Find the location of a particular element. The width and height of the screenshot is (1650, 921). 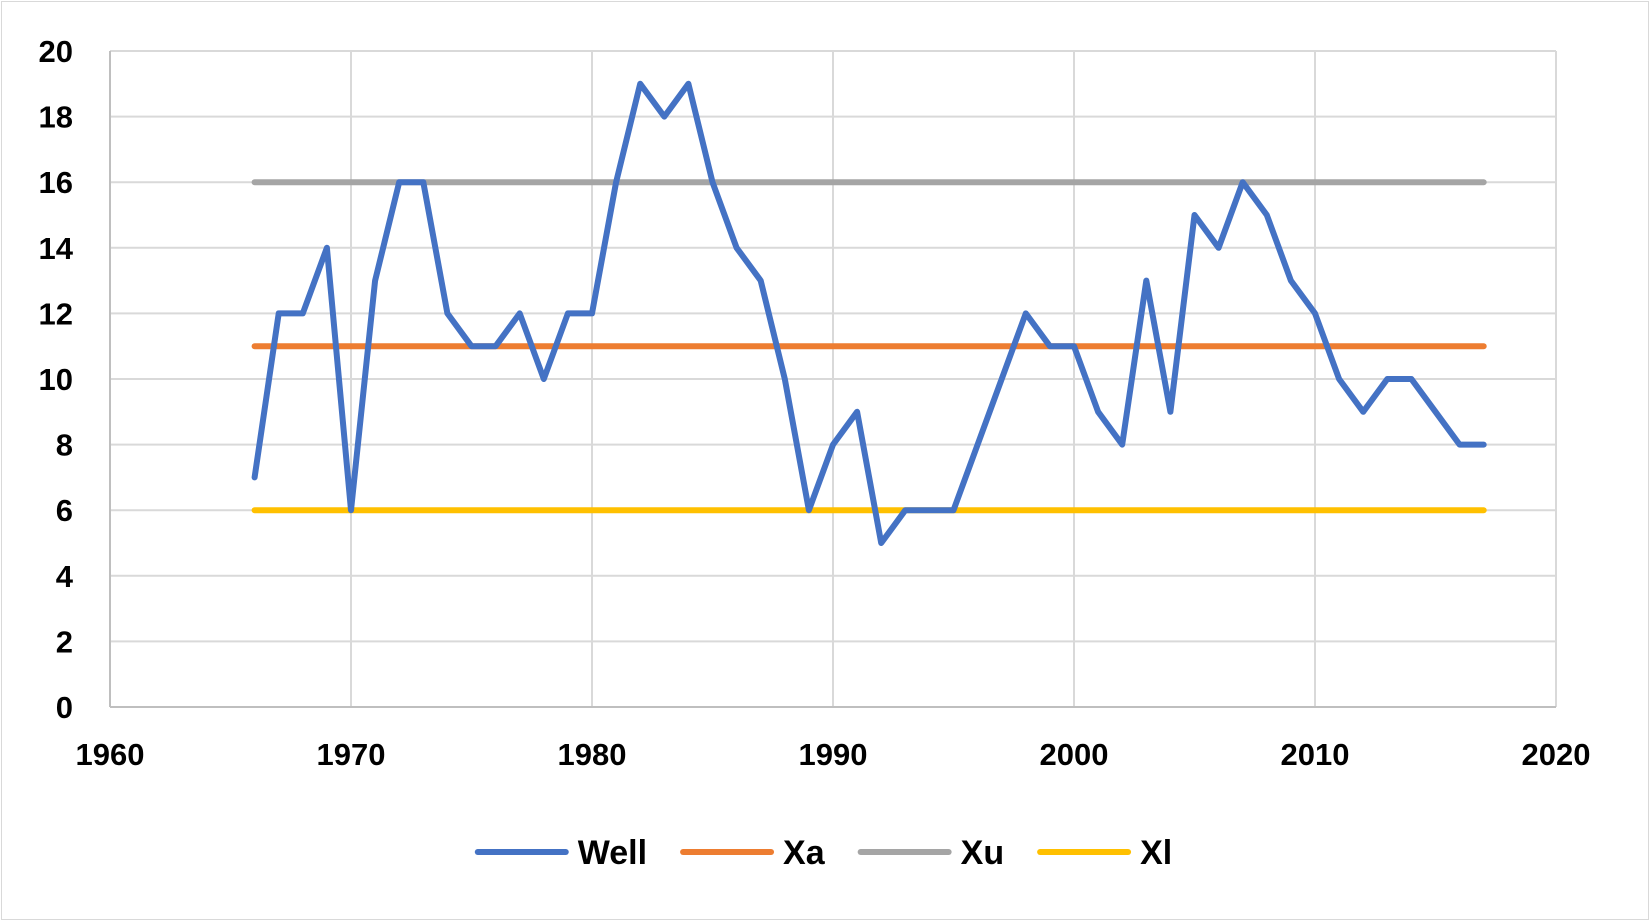

y-tick-label: 14 is located at coordinates (56, 248).